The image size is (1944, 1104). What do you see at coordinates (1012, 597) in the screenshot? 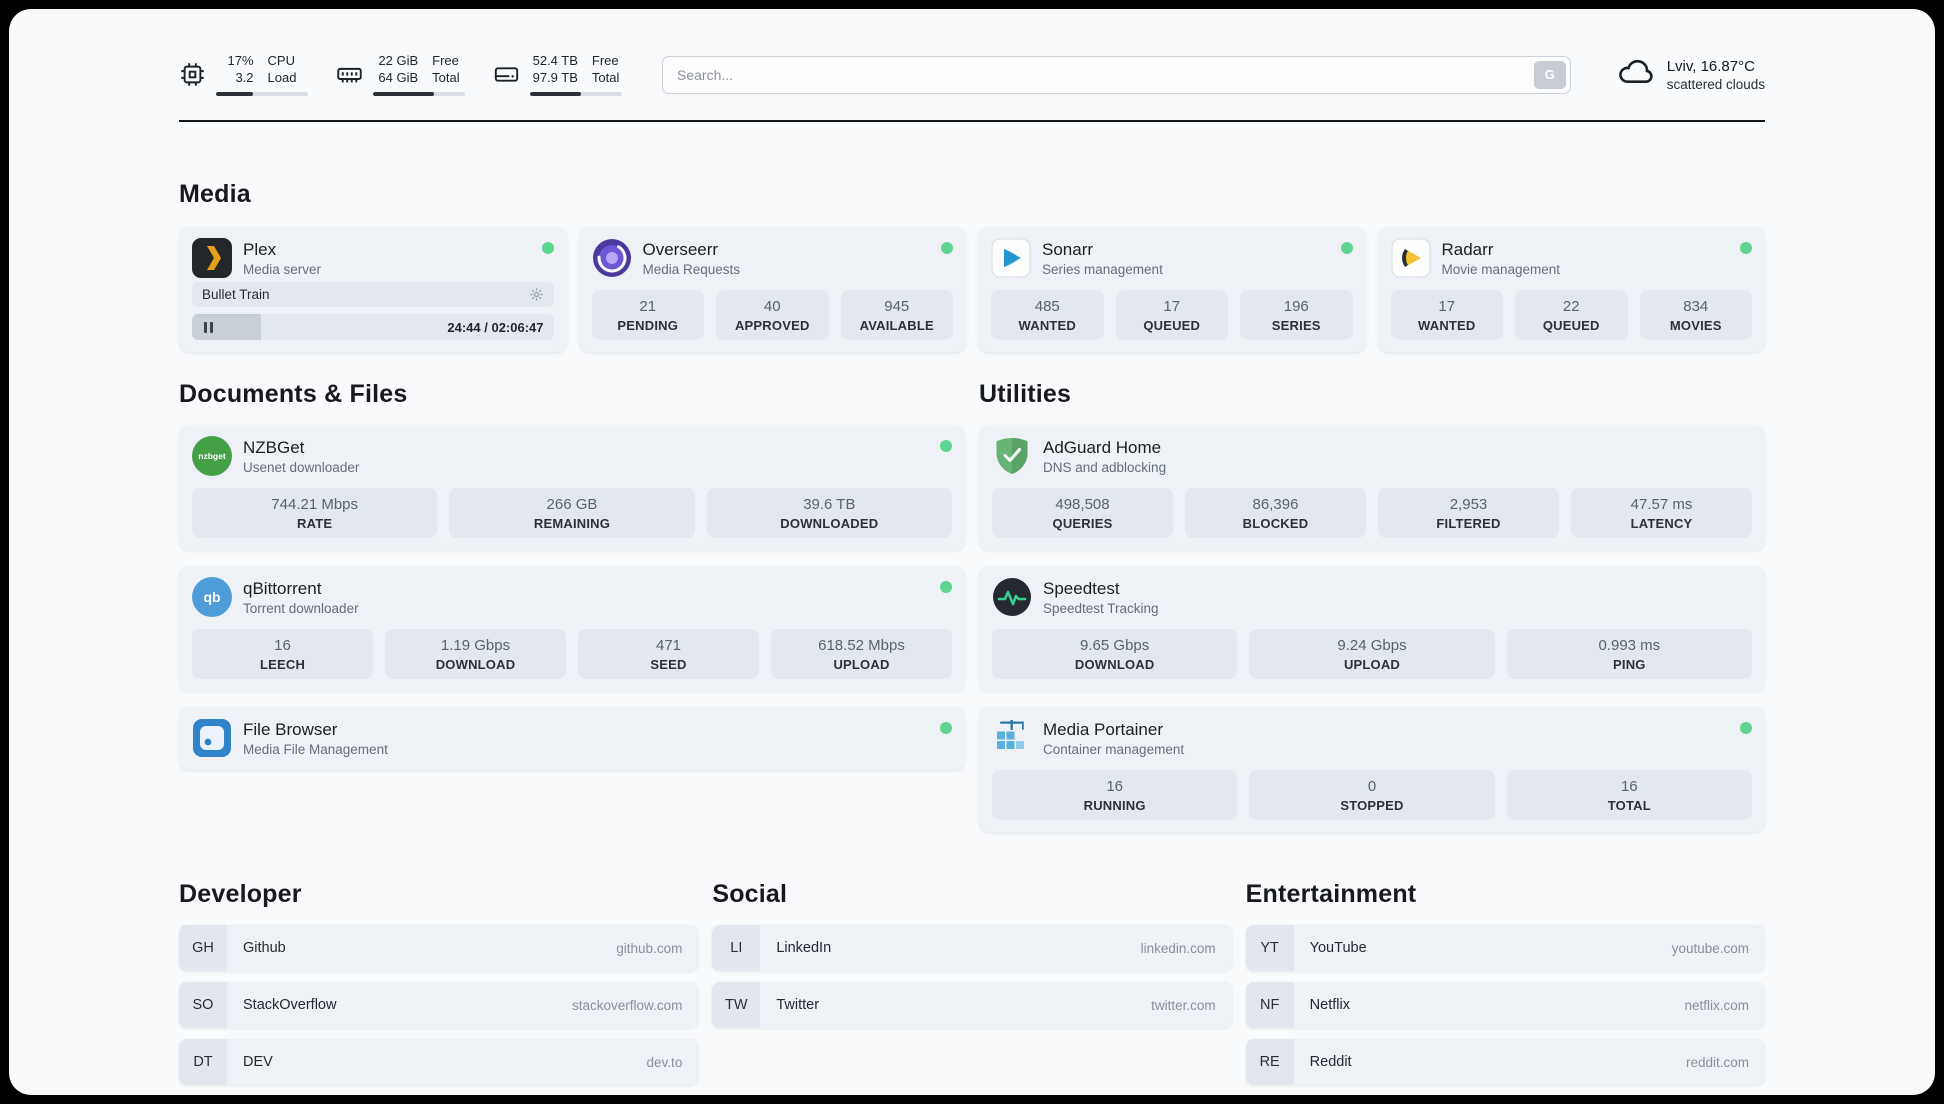
I see `speedtest-icon` at bounding box center [1012, 597].